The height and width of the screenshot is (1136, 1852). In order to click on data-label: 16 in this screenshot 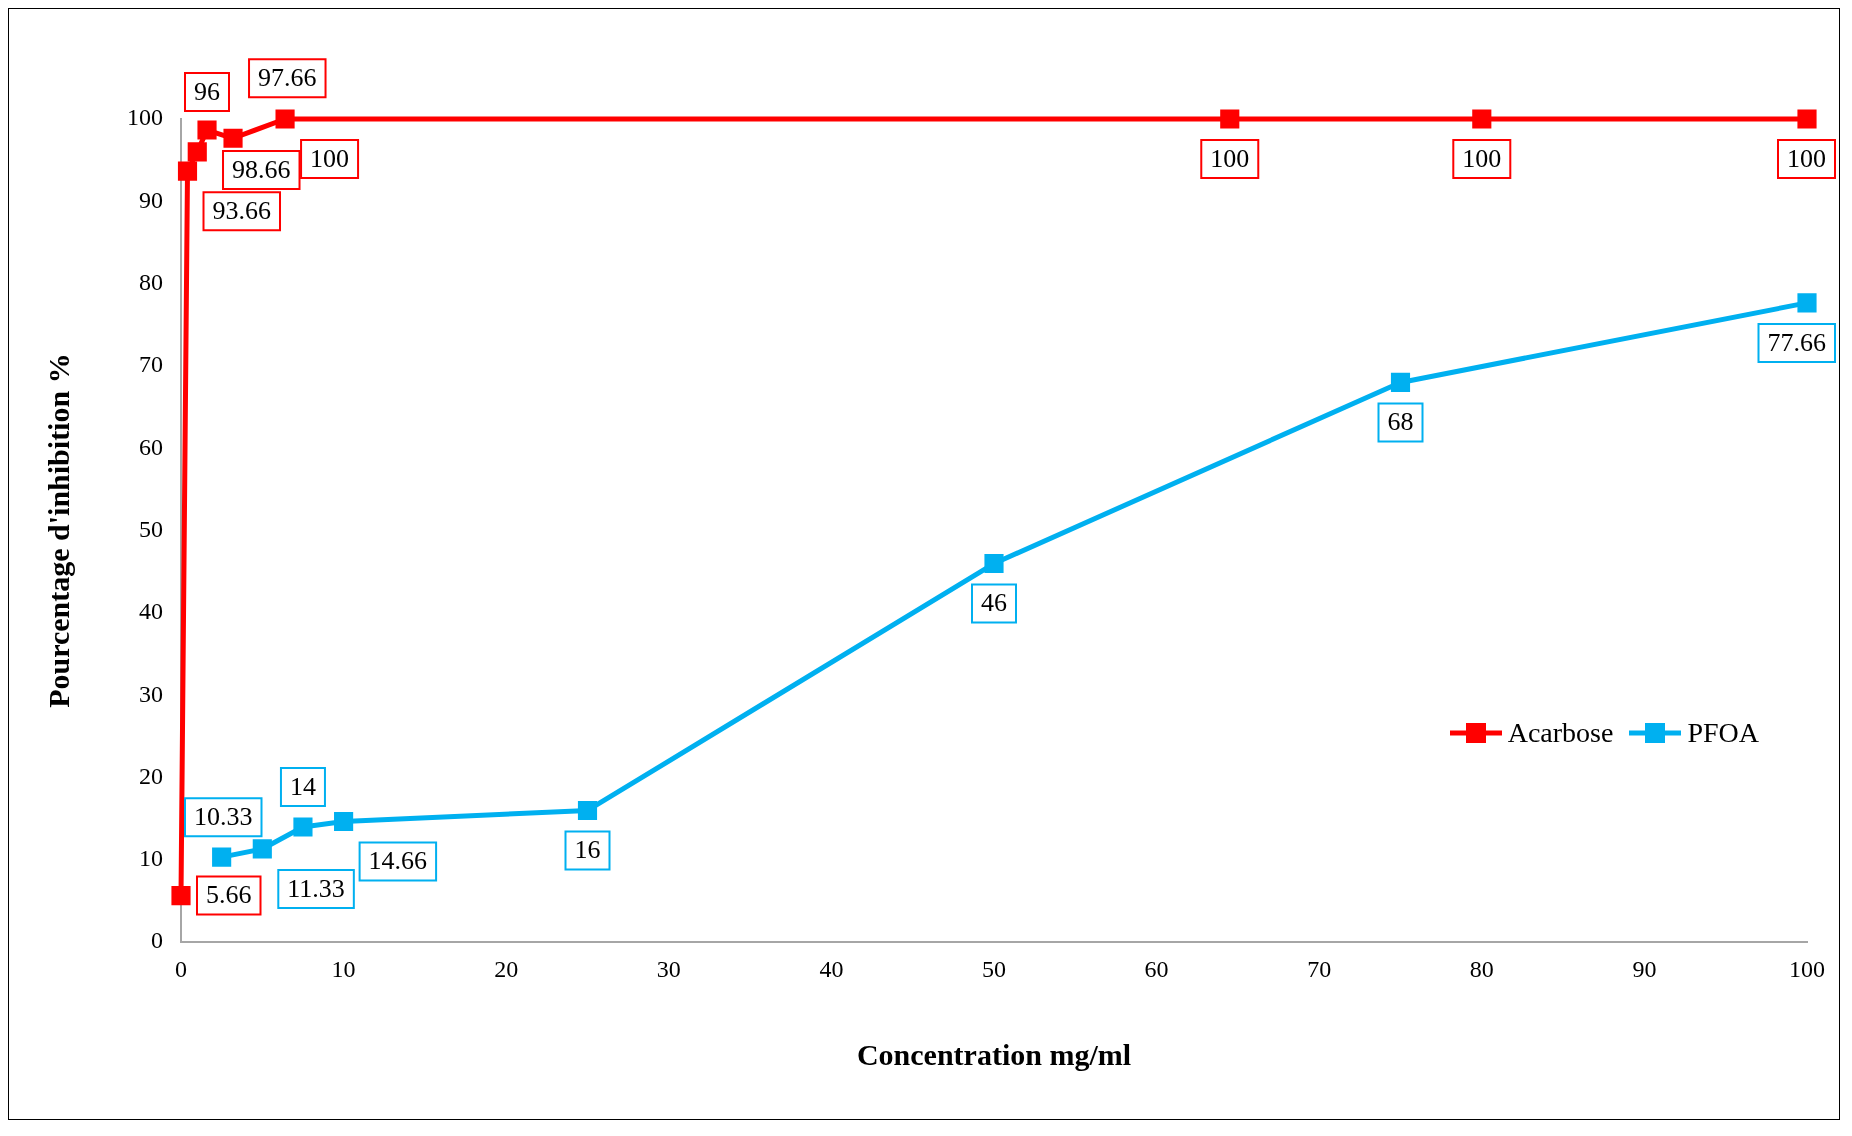, I will do `click(587, 850)`.